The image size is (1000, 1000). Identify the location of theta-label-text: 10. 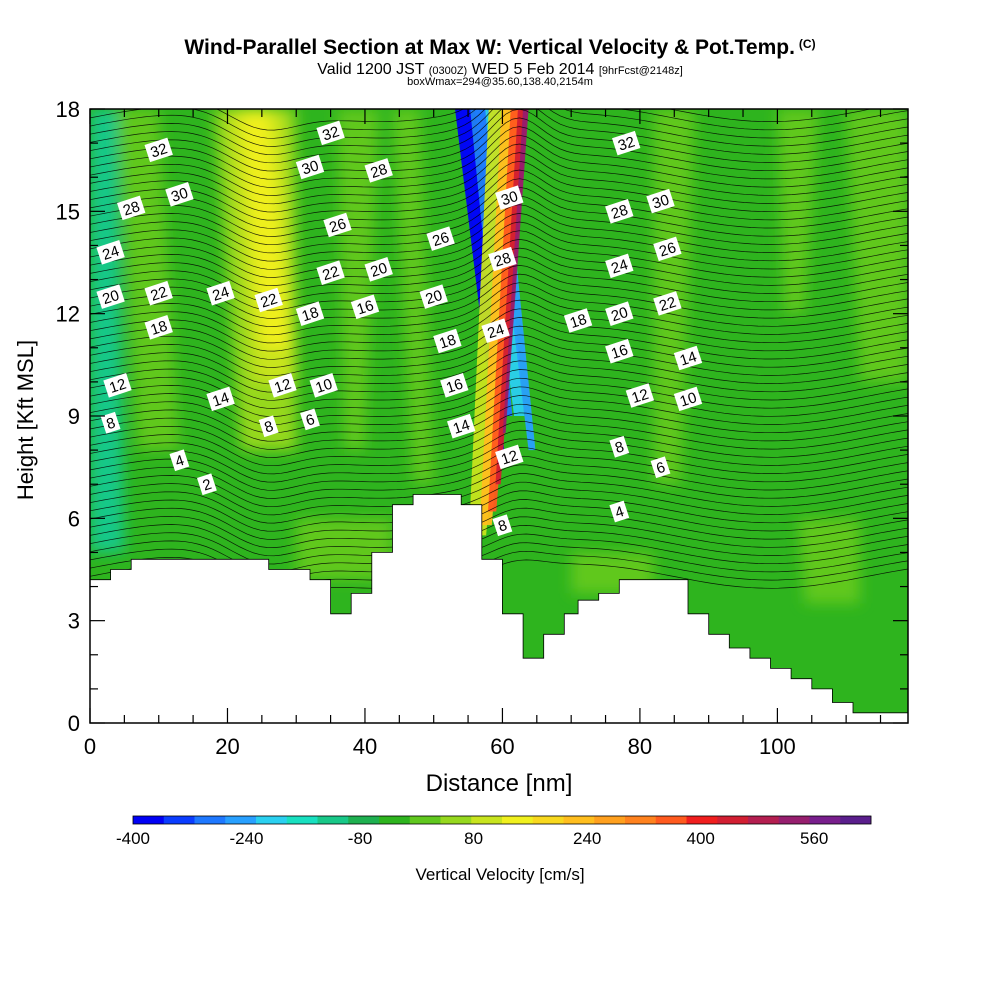
(323, 386).